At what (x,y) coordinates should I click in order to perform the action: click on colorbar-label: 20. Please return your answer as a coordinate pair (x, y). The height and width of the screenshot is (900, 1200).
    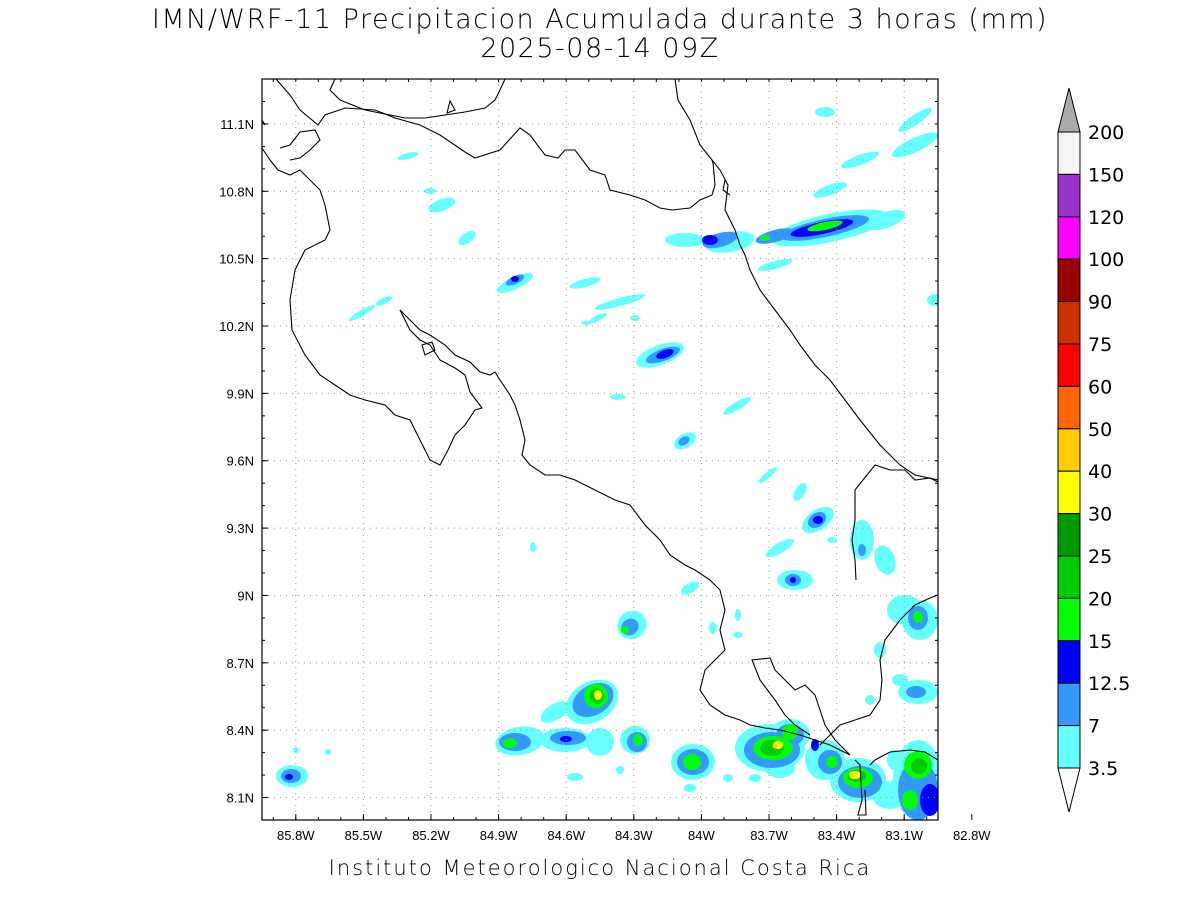
    Looking at the image, I should click on (1100, 599).